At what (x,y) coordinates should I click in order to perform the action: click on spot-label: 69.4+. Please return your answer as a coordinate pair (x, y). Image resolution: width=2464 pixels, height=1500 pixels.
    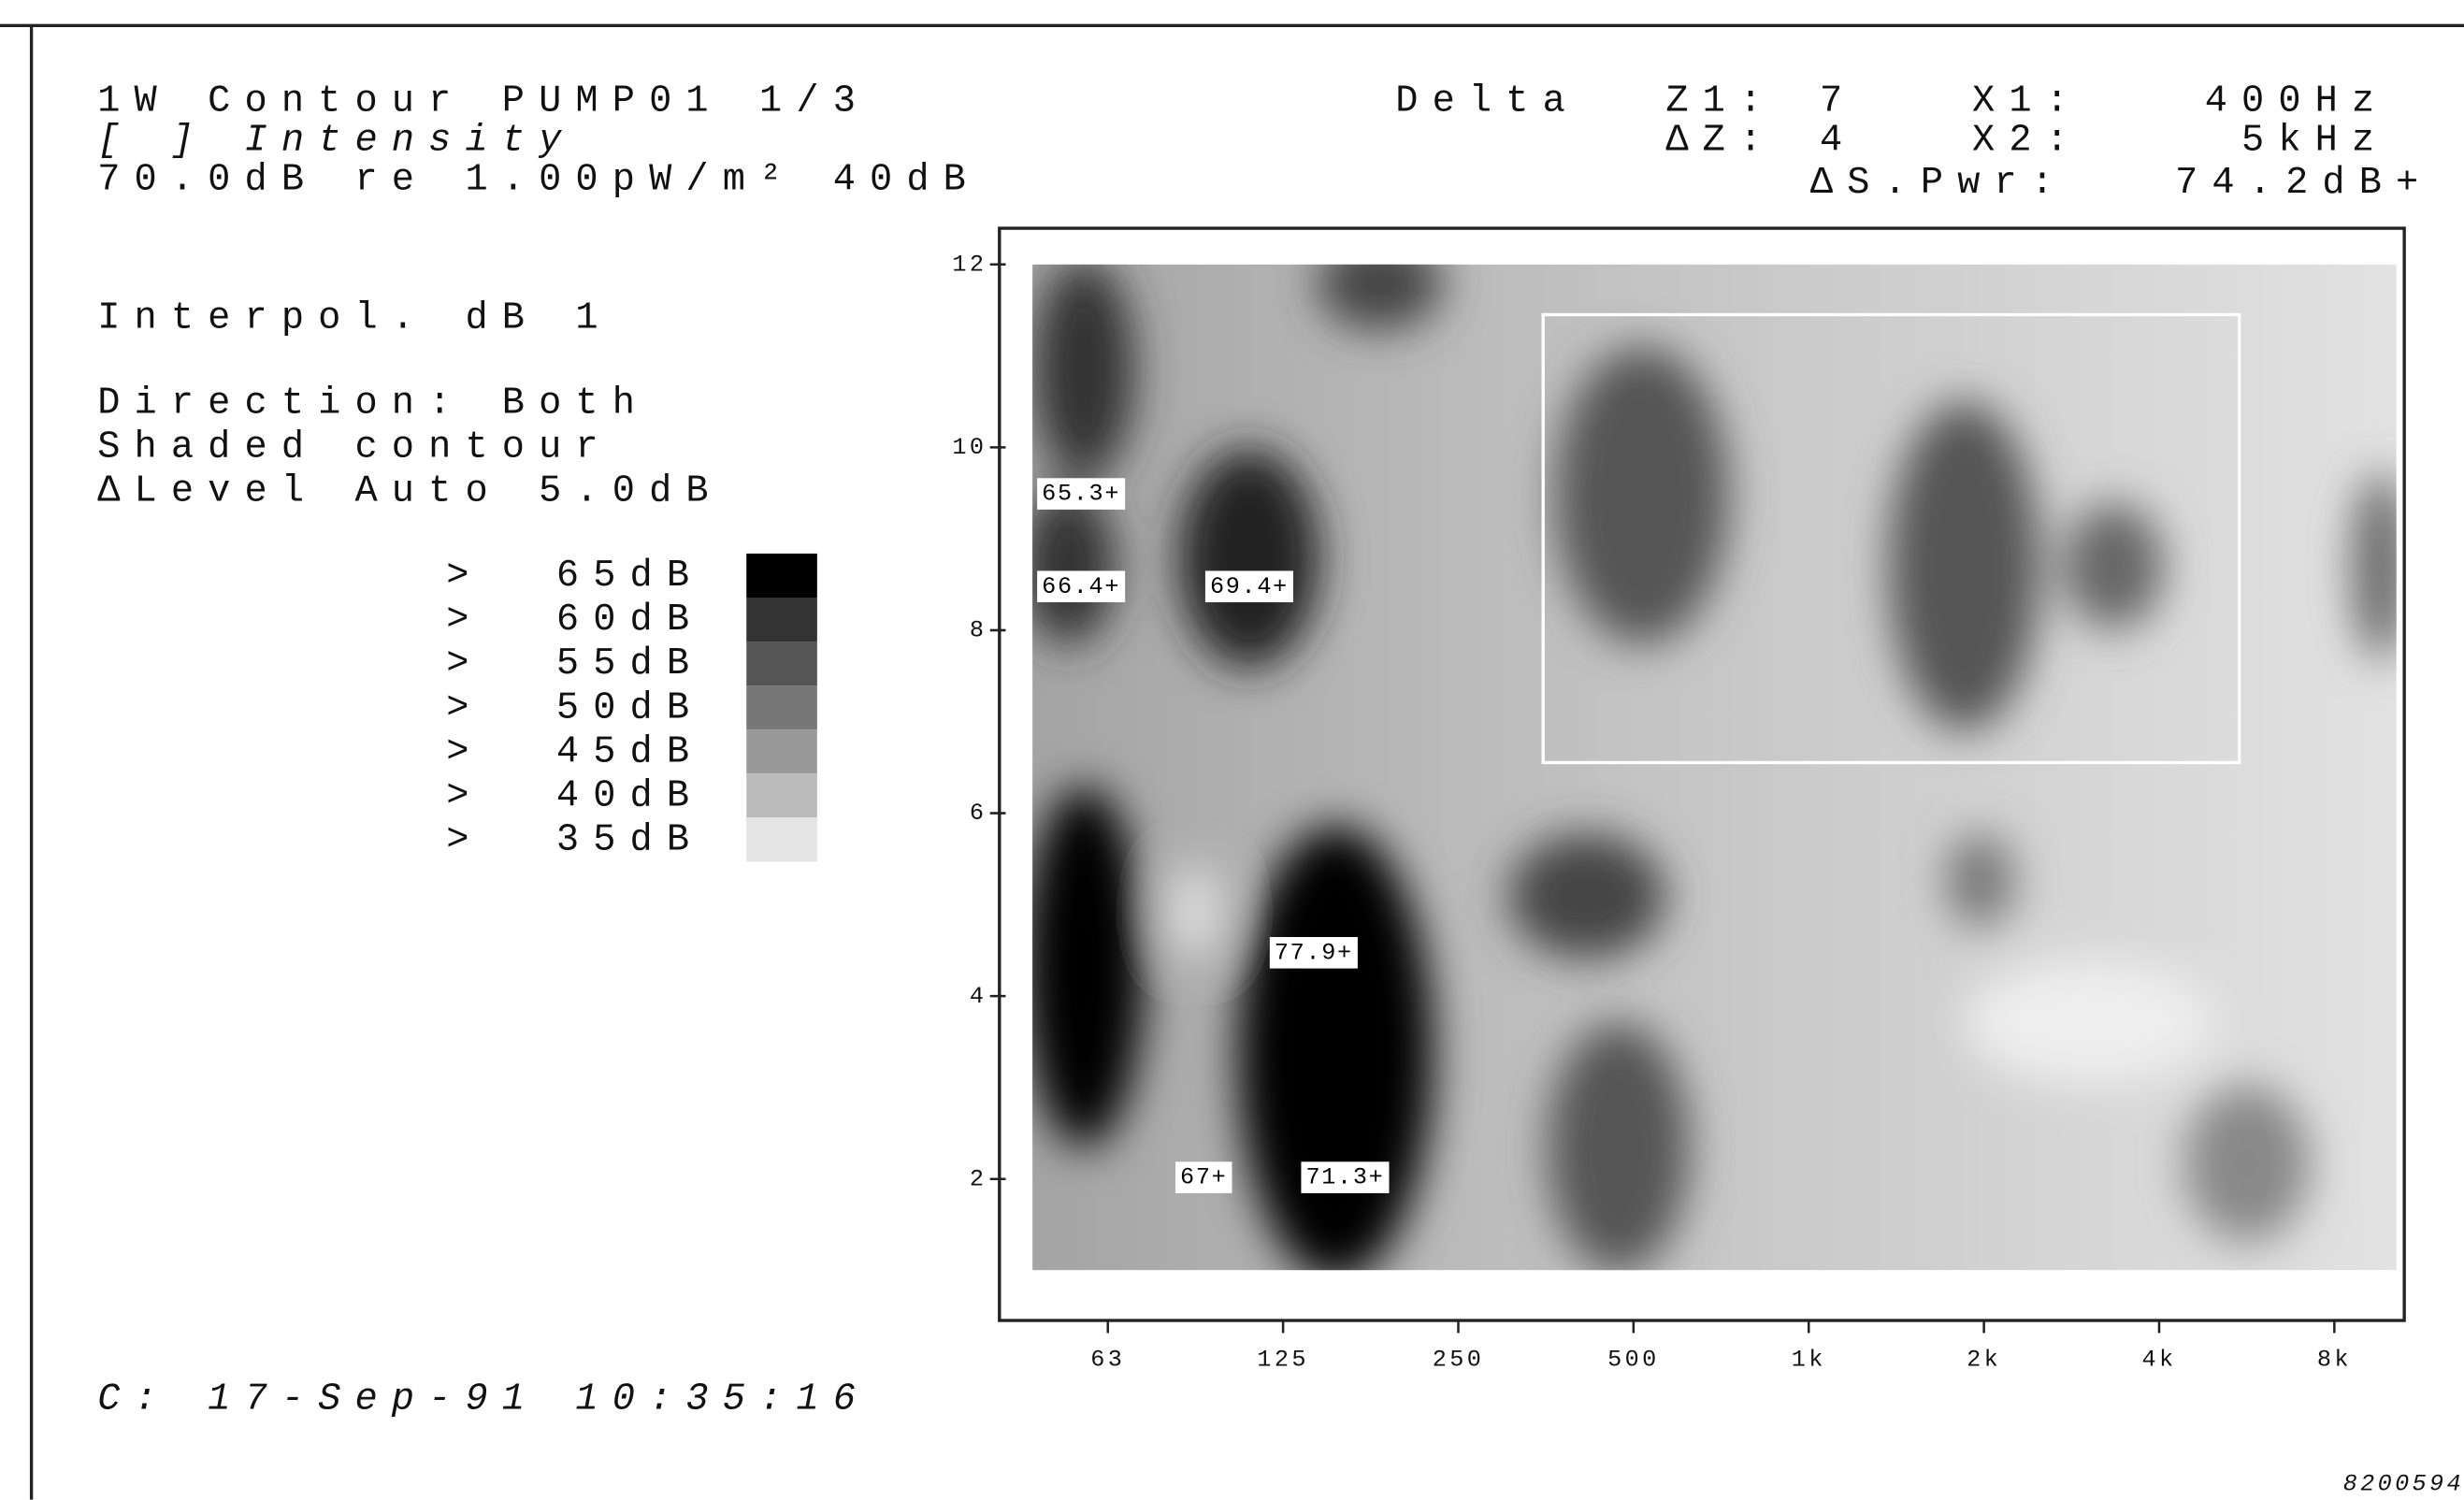
    Looking at the image, I should click on (1249, 586).